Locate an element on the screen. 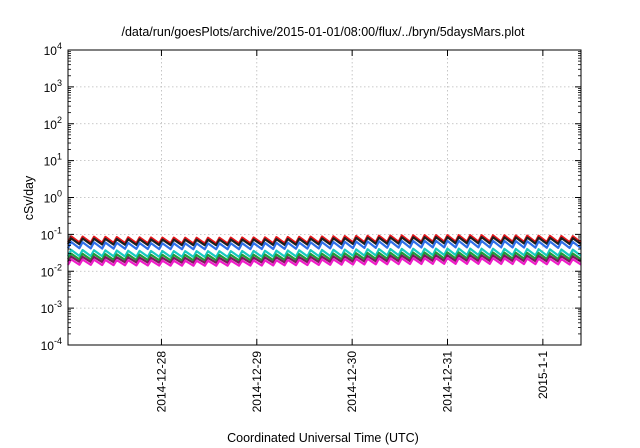 The image size is (640, 448). y-tick-label: 10⁻² is located at coordinates (51, 270).